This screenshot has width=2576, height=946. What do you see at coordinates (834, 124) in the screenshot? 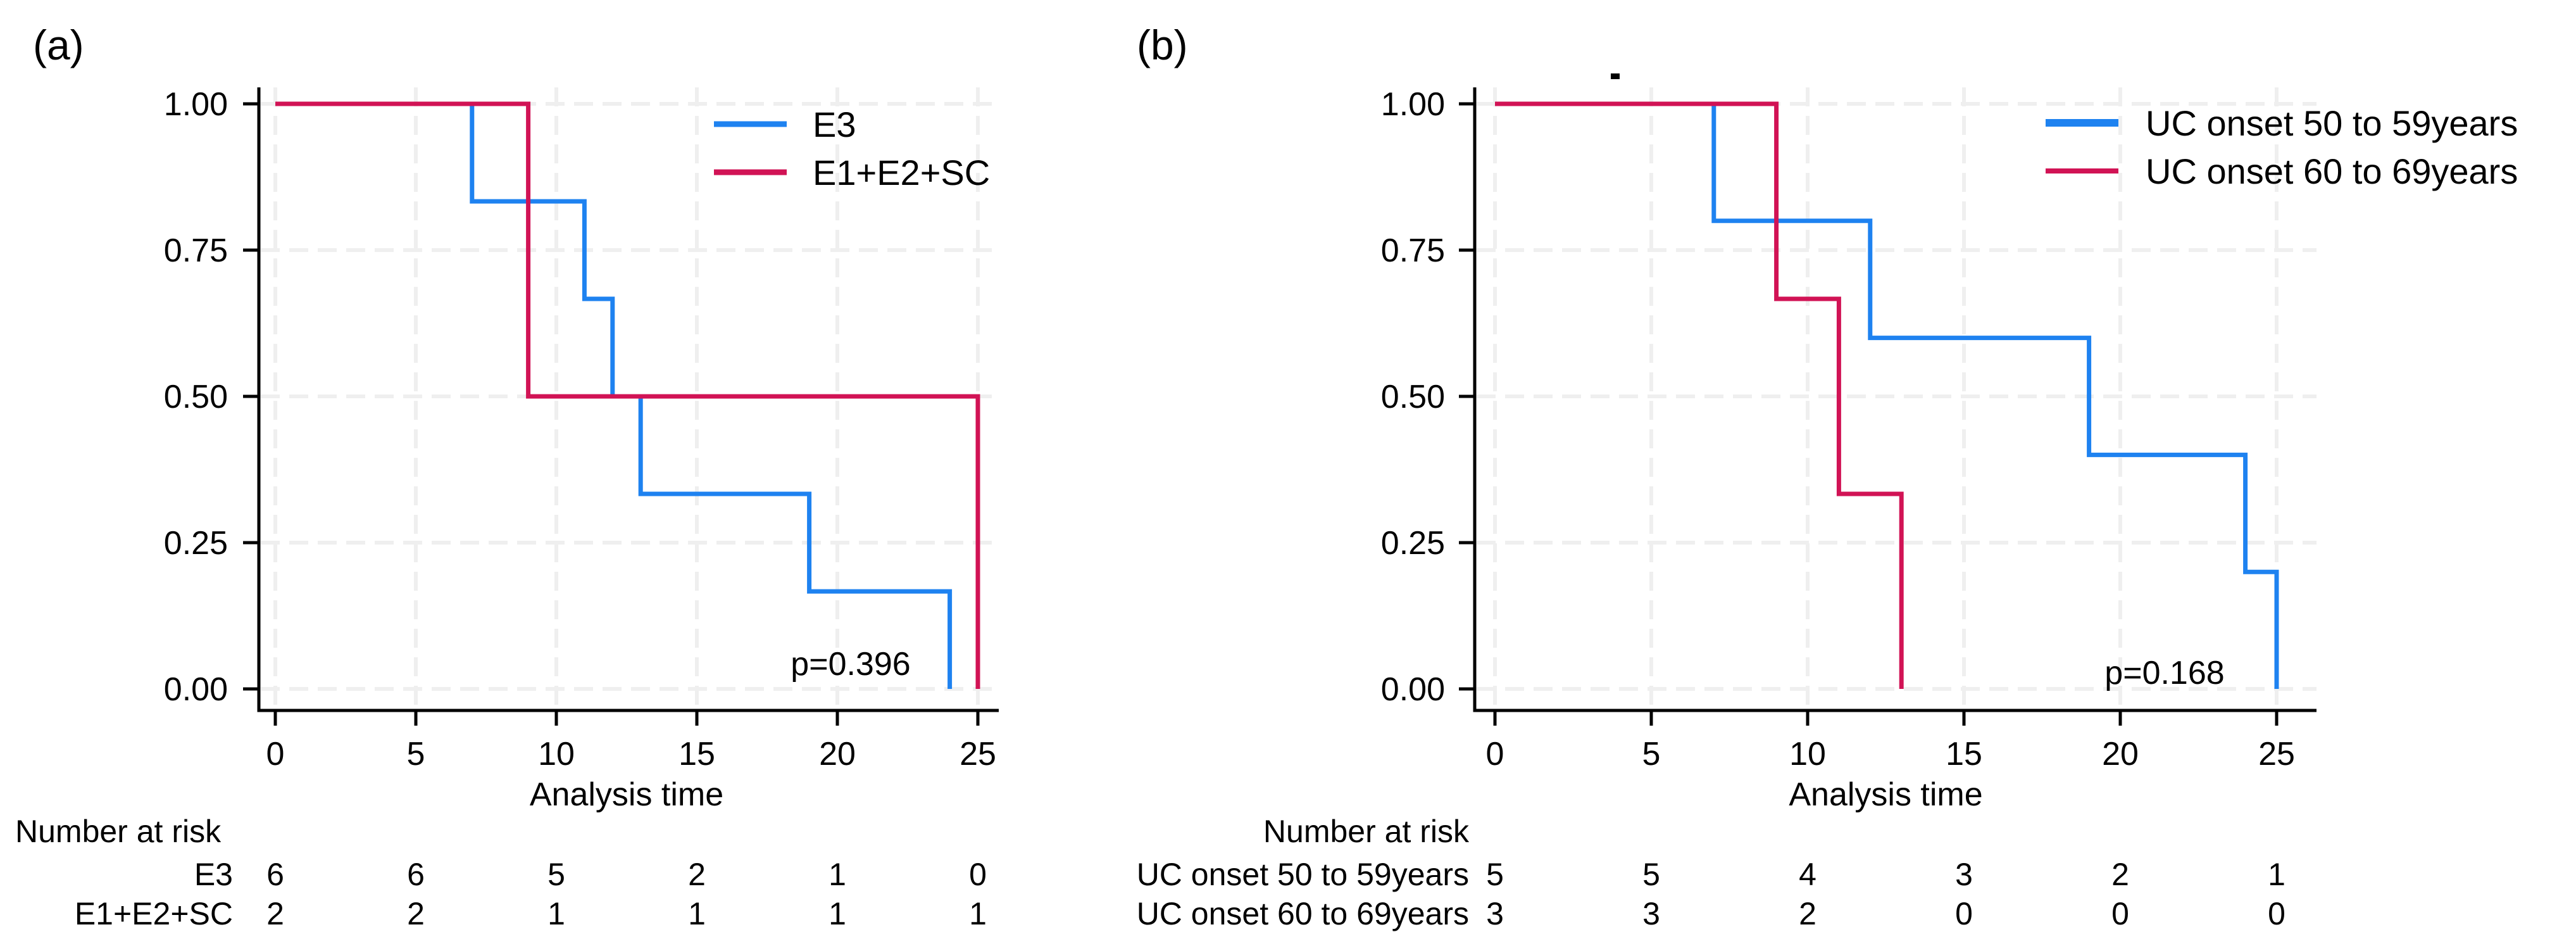
I see `legend-label: E3` at bounding box center [834, 124].